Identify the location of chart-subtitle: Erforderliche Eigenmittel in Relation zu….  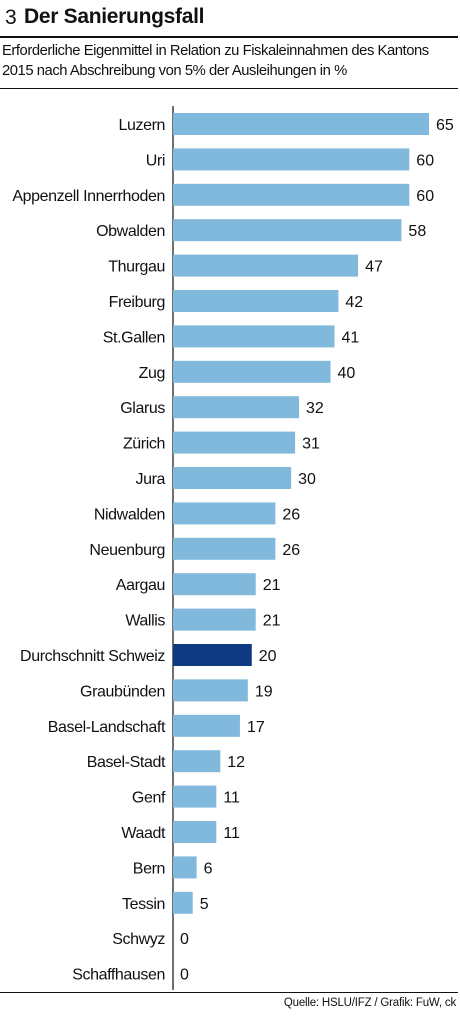
(215, 61).